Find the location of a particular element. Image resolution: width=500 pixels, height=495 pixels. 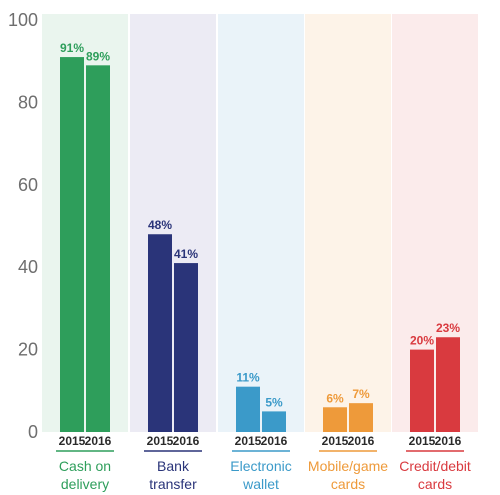

data-label: 89% is located at coordinates (98, 56).